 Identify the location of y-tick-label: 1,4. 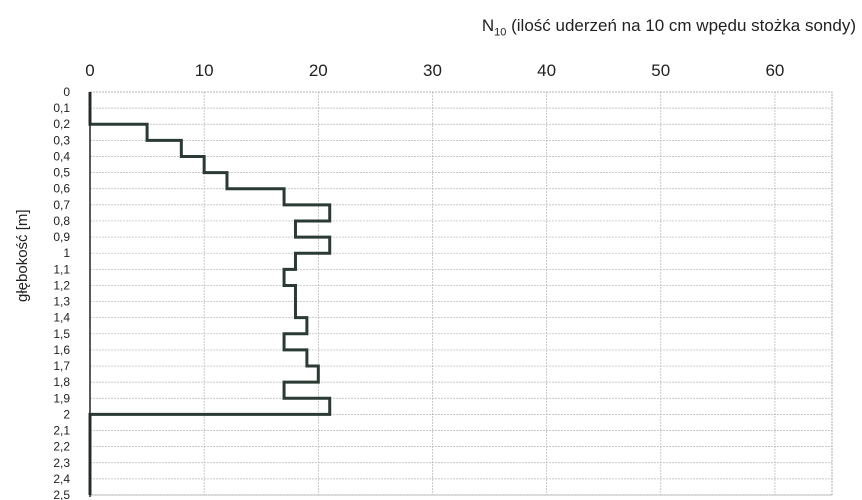
(61, 318).